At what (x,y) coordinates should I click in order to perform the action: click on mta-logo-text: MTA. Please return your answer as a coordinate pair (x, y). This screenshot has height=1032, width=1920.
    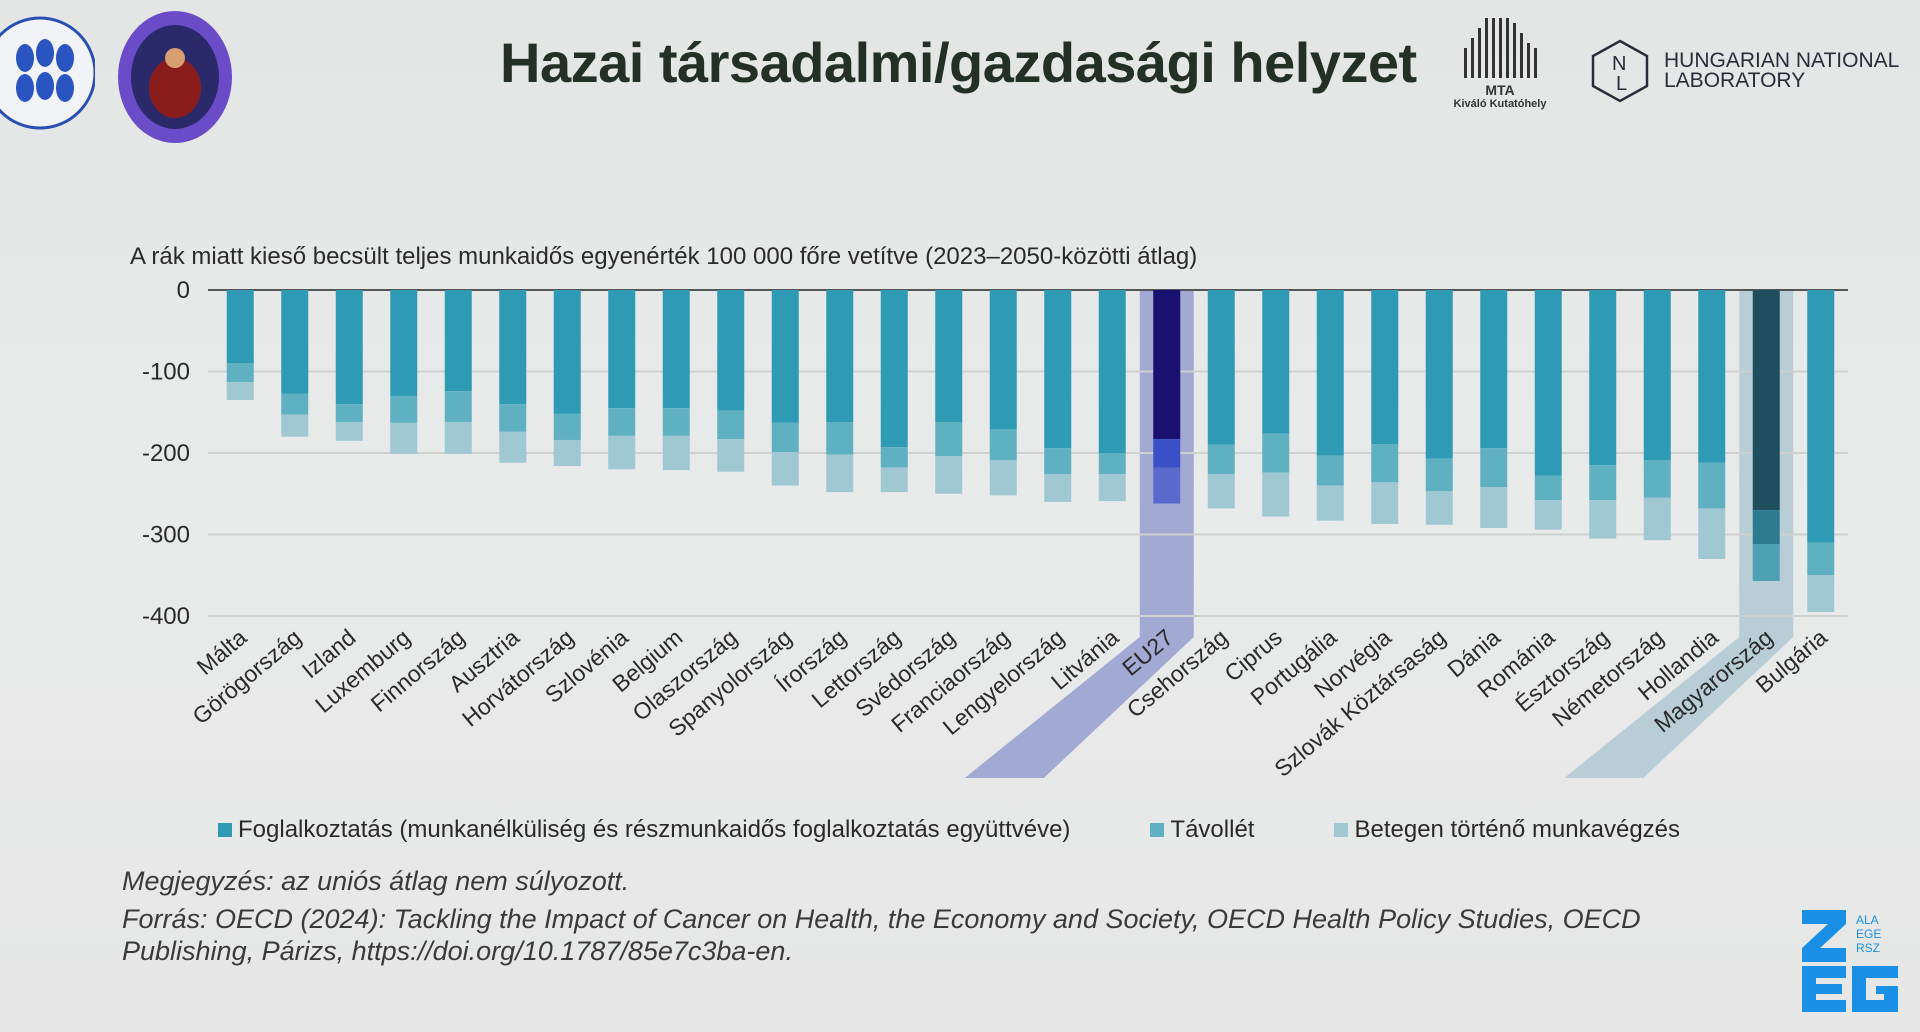
    Looking at the image, I should click on (1500, 90).